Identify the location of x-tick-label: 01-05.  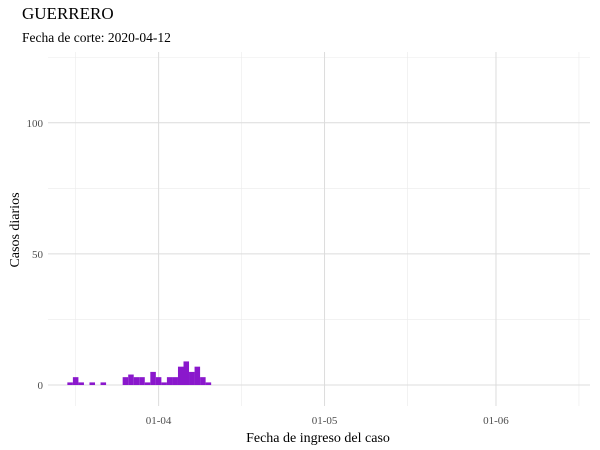
(325, 421).